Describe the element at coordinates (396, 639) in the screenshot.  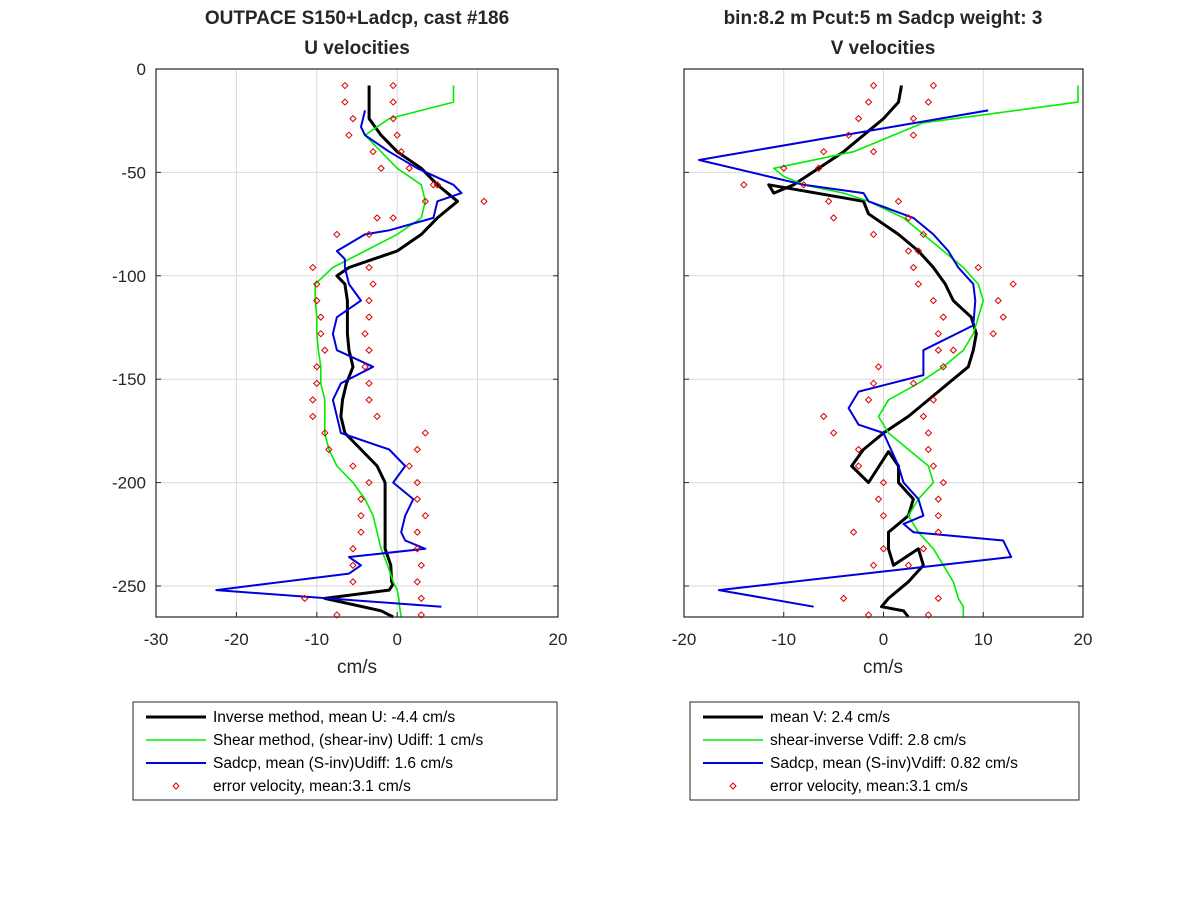
I see `u-xtick-label: 0` at that location.